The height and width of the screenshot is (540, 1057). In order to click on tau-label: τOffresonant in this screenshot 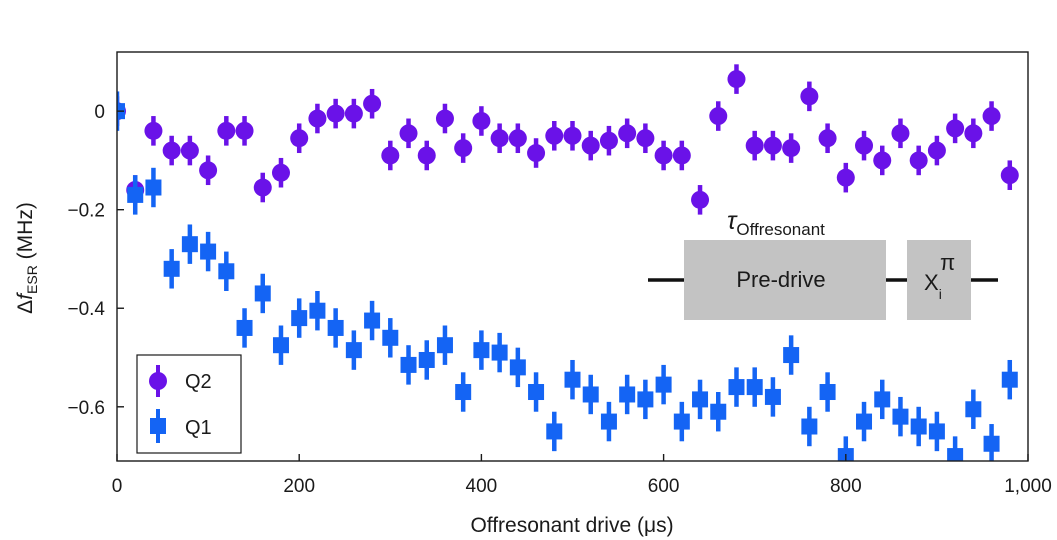, I will do `click(776, 223)`.